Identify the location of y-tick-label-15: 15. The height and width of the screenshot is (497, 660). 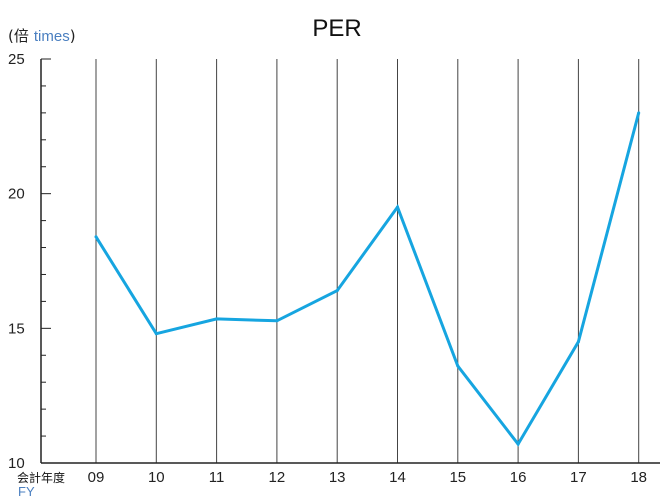
(16, 328).